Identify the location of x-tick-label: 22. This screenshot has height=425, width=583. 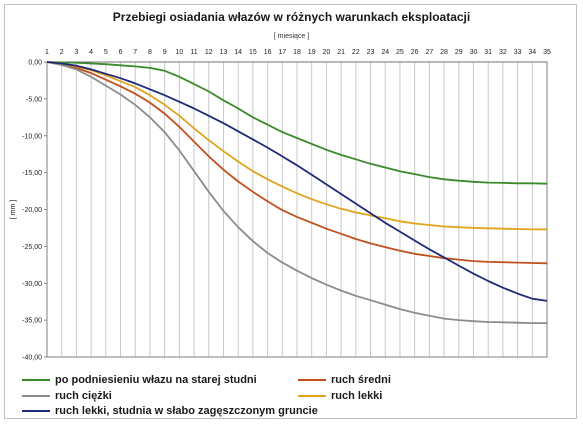
(356, 52).